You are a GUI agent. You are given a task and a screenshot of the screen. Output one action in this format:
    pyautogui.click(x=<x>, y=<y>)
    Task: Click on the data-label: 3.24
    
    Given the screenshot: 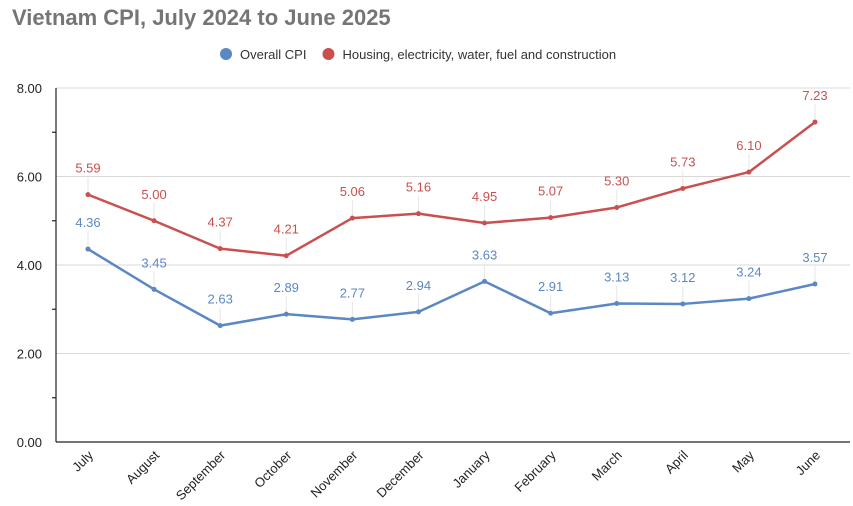 What is the action you would take?
    pyautogui.click(x=748, y=272)
    